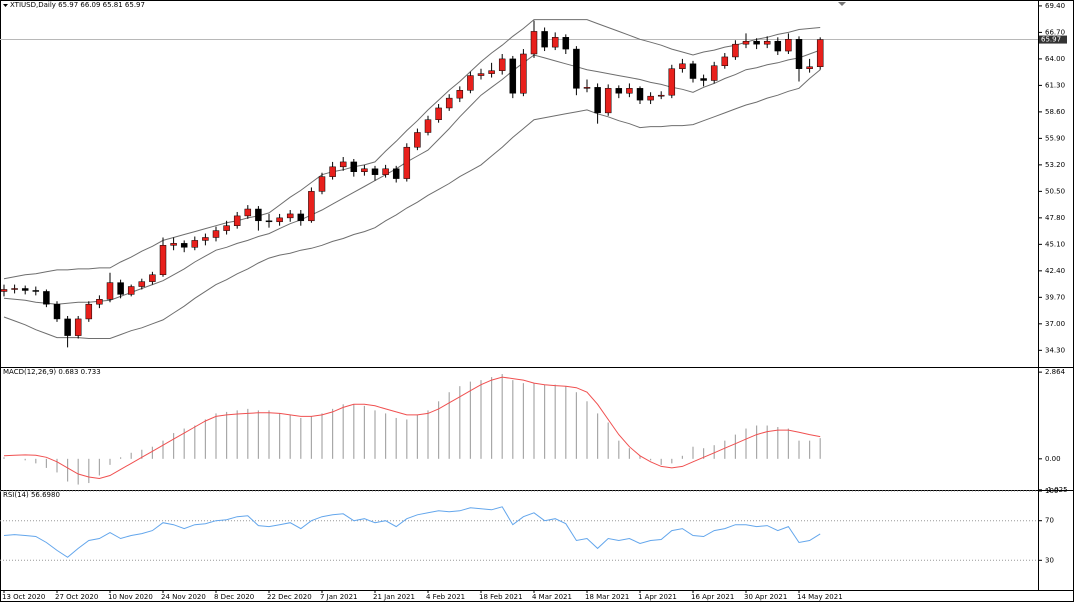 The width and height of the screenshot is (1074, 606). What do you see at coordinates (765, 597) in the screenshot?
I see `x-tick-label: 30 Apr 2021` at bounding box center [765, 597].